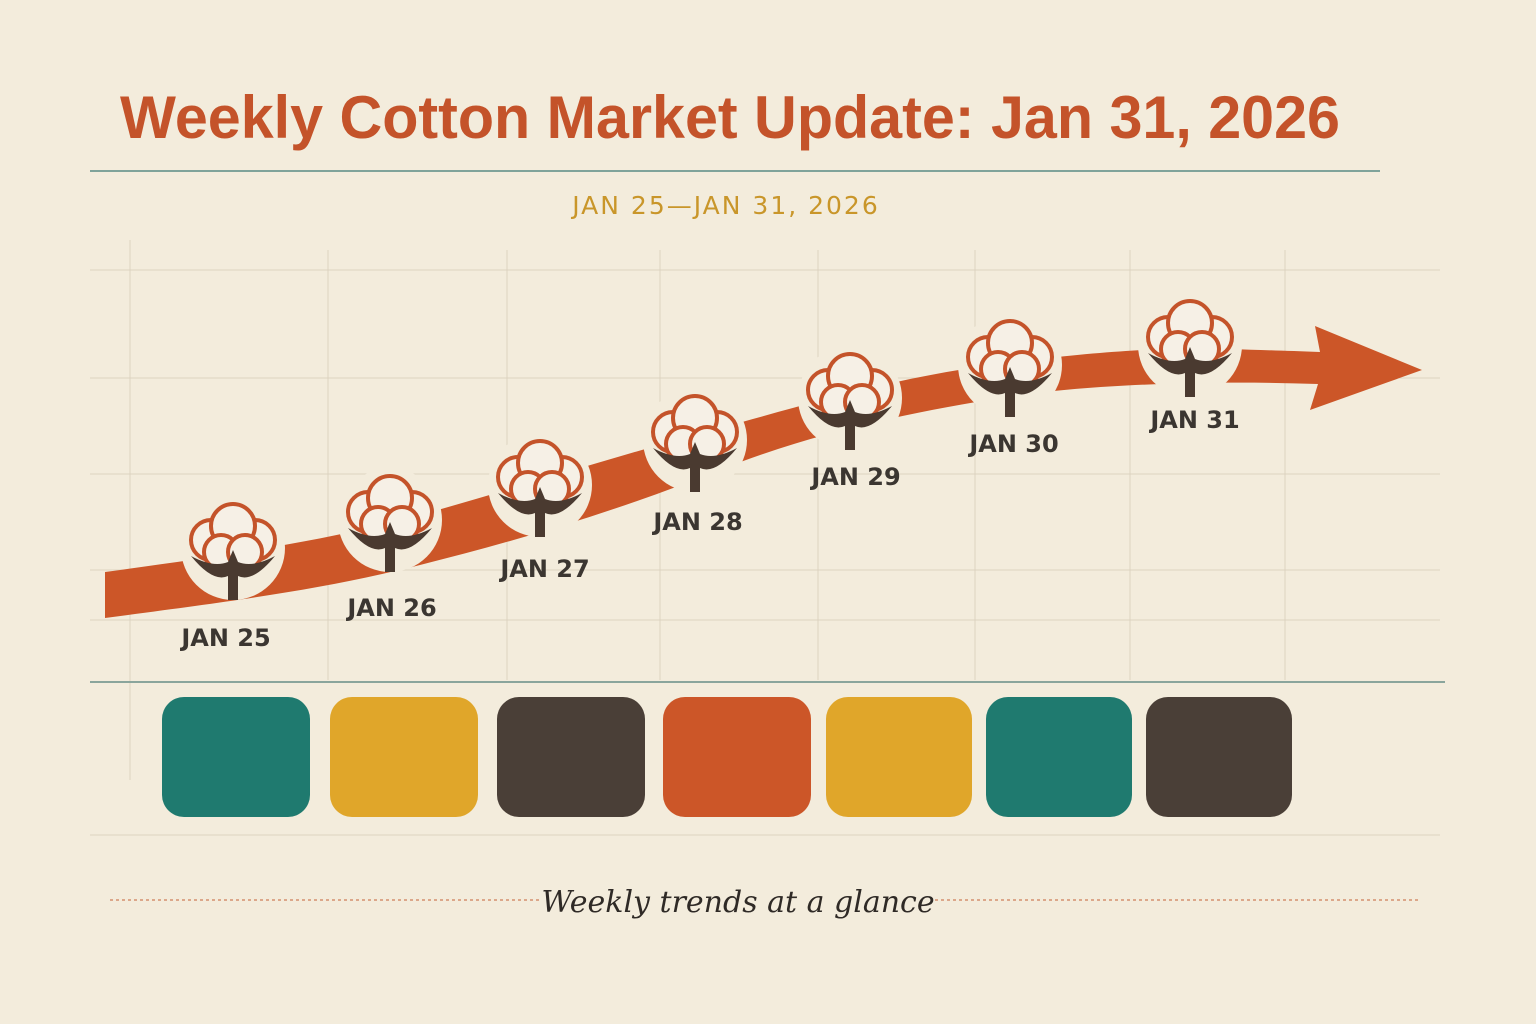 The image size is (1536, 1024). What do you see at coordinates (224, 638) in the screenshot?
I see `date-label: JAN 25` at bounding box center [224, 638].